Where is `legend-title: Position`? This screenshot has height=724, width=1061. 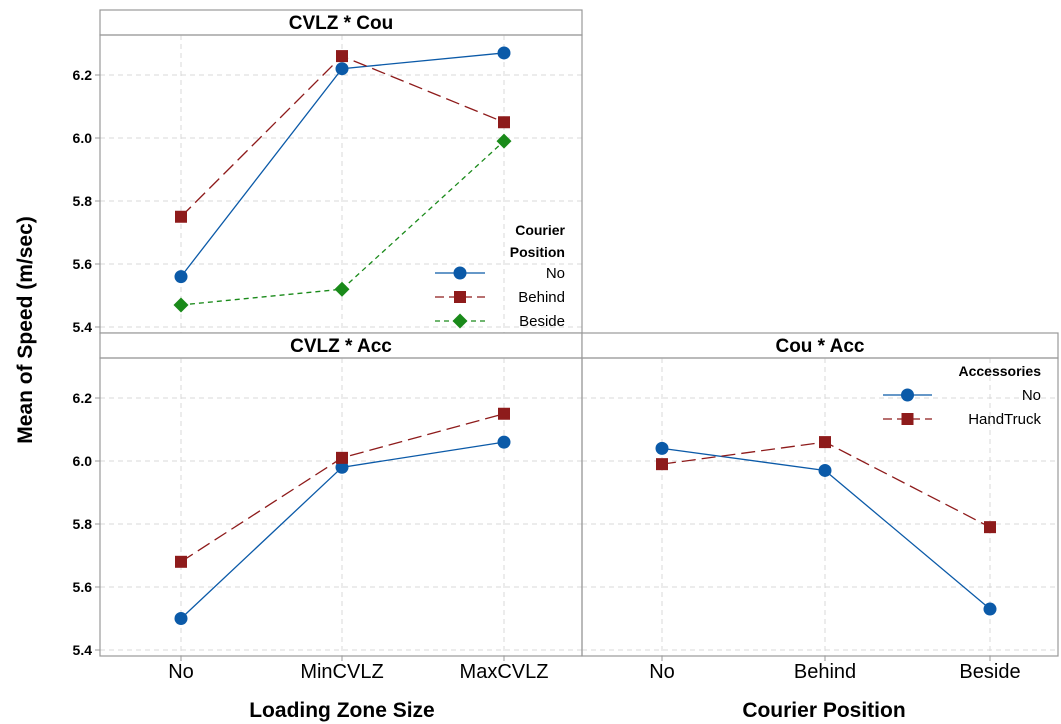 legend-title: Position is located at coordinates (537, 252).